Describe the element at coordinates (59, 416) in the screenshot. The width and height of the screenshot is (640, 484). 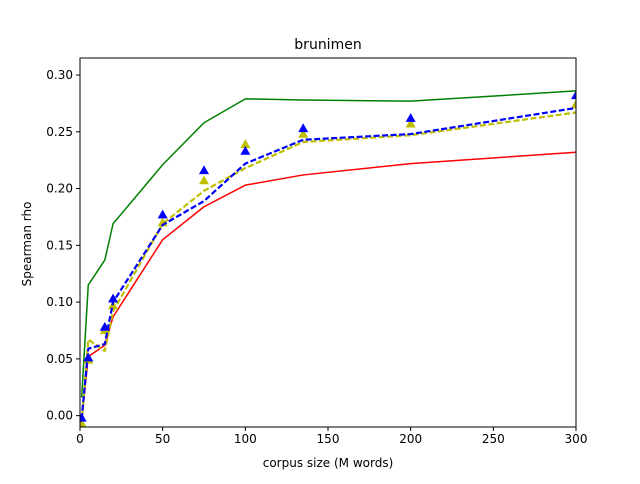
I see `y-tick-label: 0.00` at that location.